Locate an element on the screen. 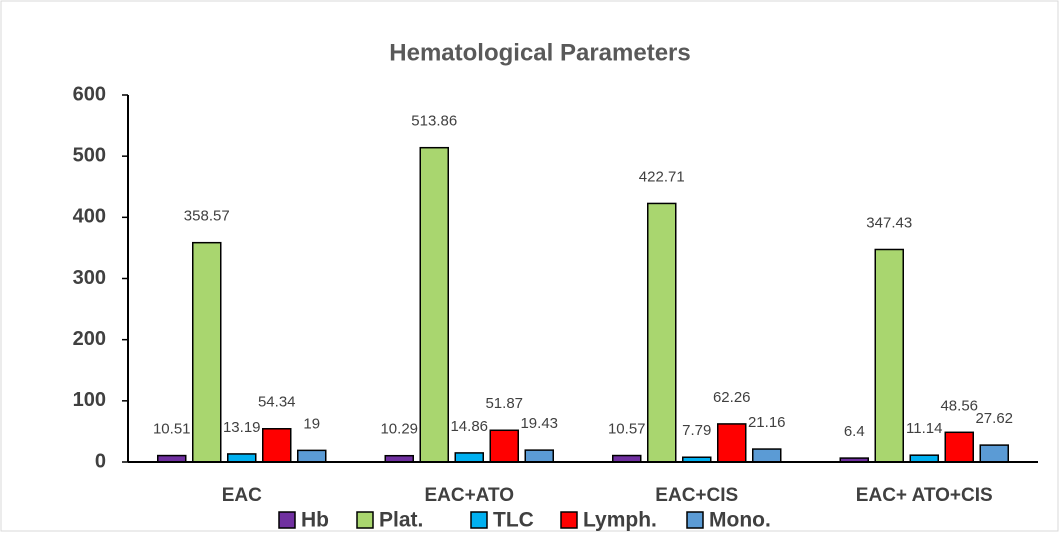 The height and width of the screenshot is (537, 1059). data-label: 11.14 is located at coordinates (924, 428).